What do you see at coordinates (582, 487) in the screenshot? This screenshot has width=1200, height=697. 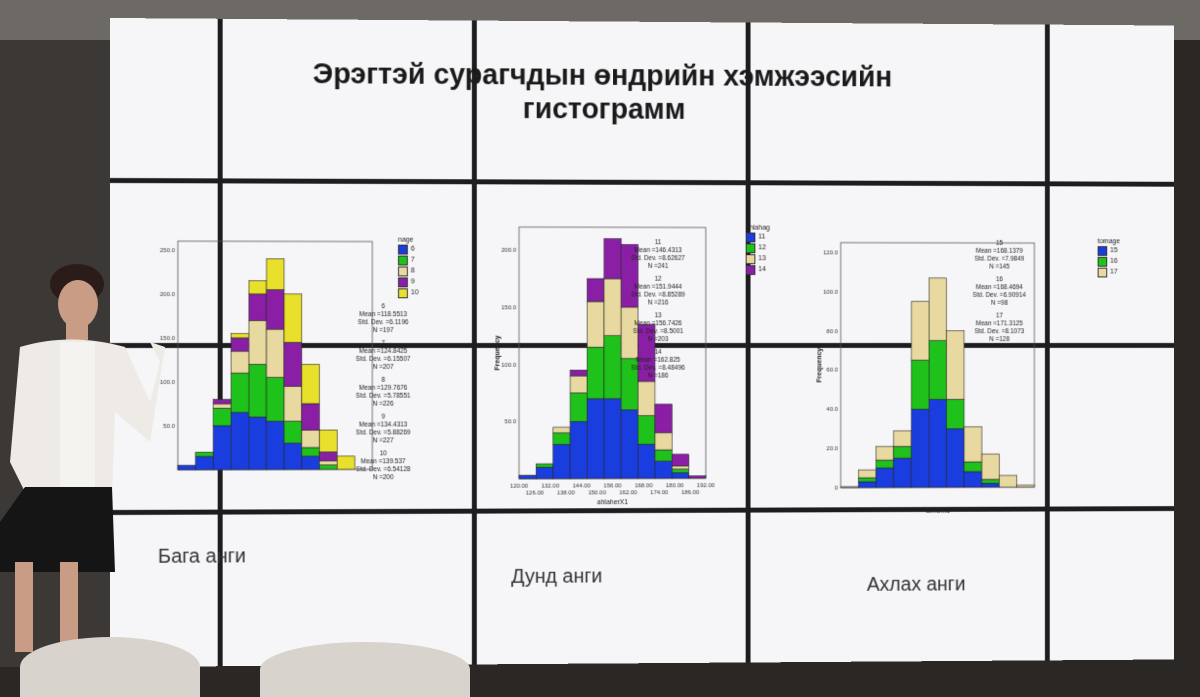 I see `x-tick-label: 144.00` at bounding box center [582, 487].